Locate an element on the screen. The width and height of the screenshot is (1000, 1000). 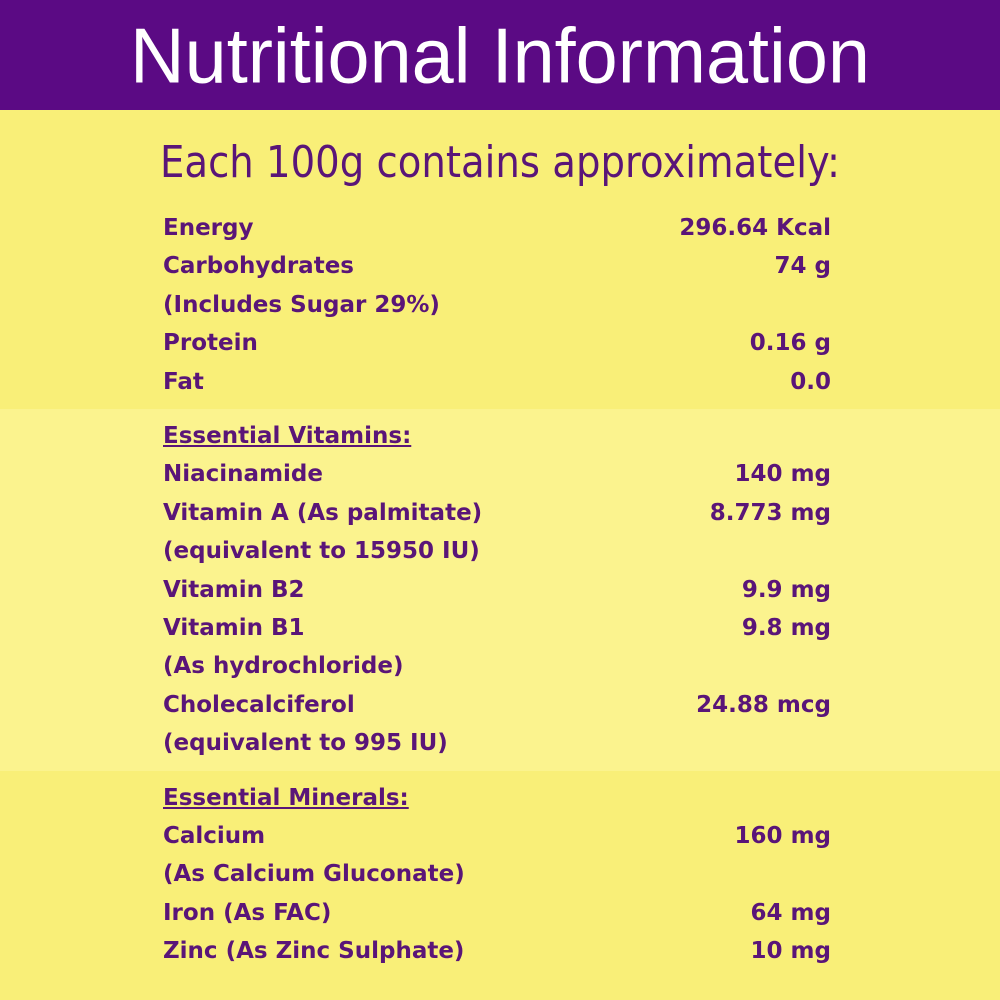
nutrient-value: 74 g is located at coordinates (802, 266).